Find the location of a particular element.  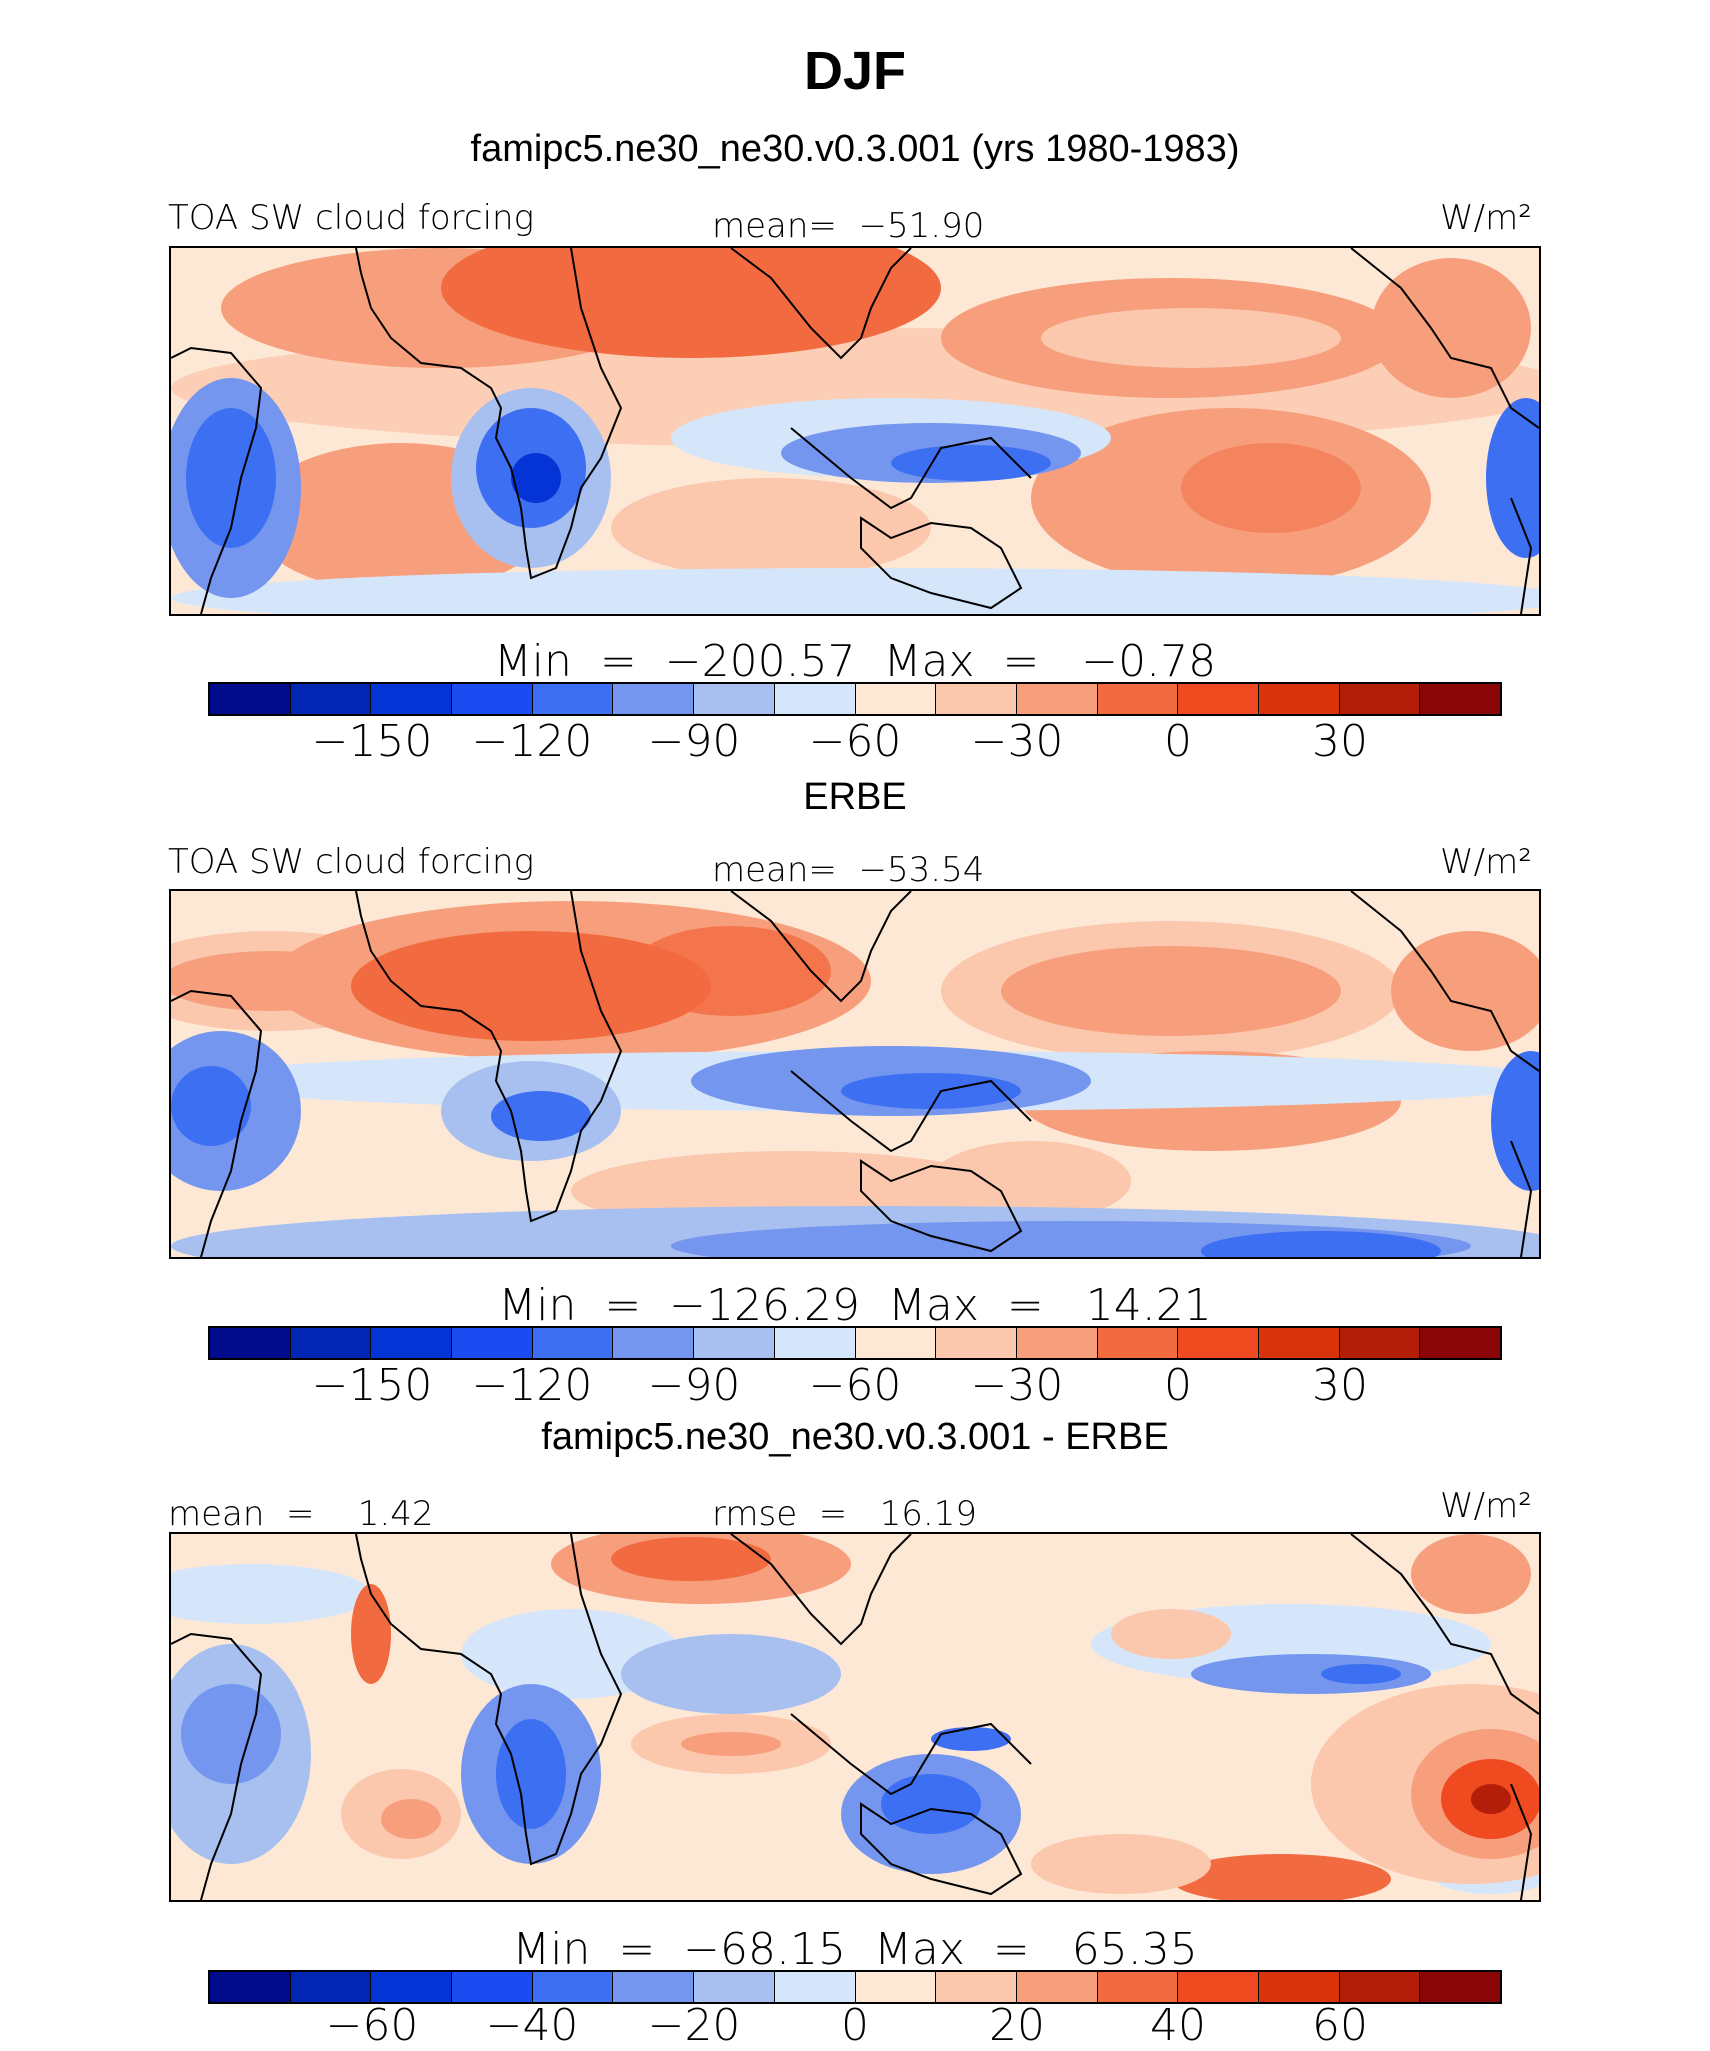

colorbar-obs is located at coordinates (855, 1343).